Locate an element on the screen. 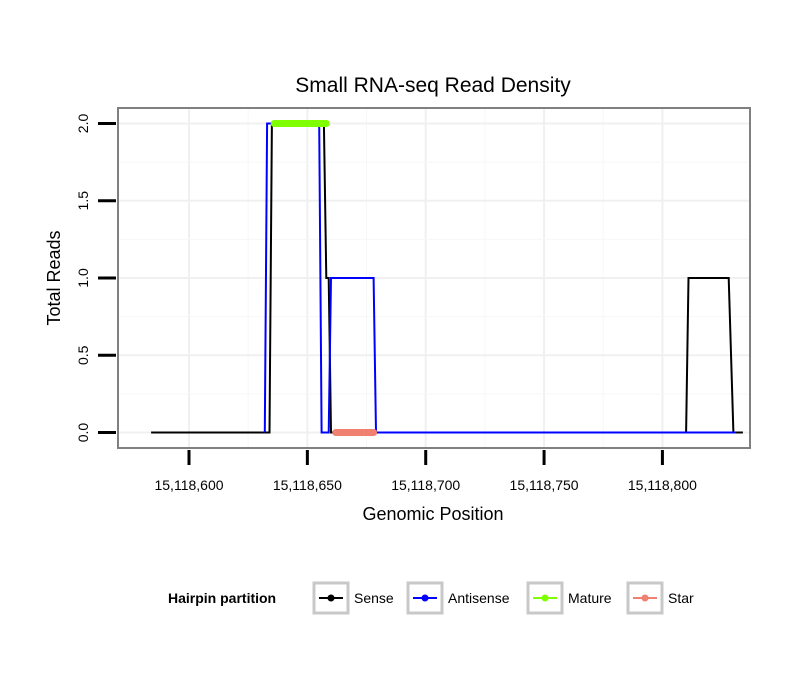 Image resolution: width=810 pixels, height=690 pixels. legend-point-sense is located at coordinates (331, 598).